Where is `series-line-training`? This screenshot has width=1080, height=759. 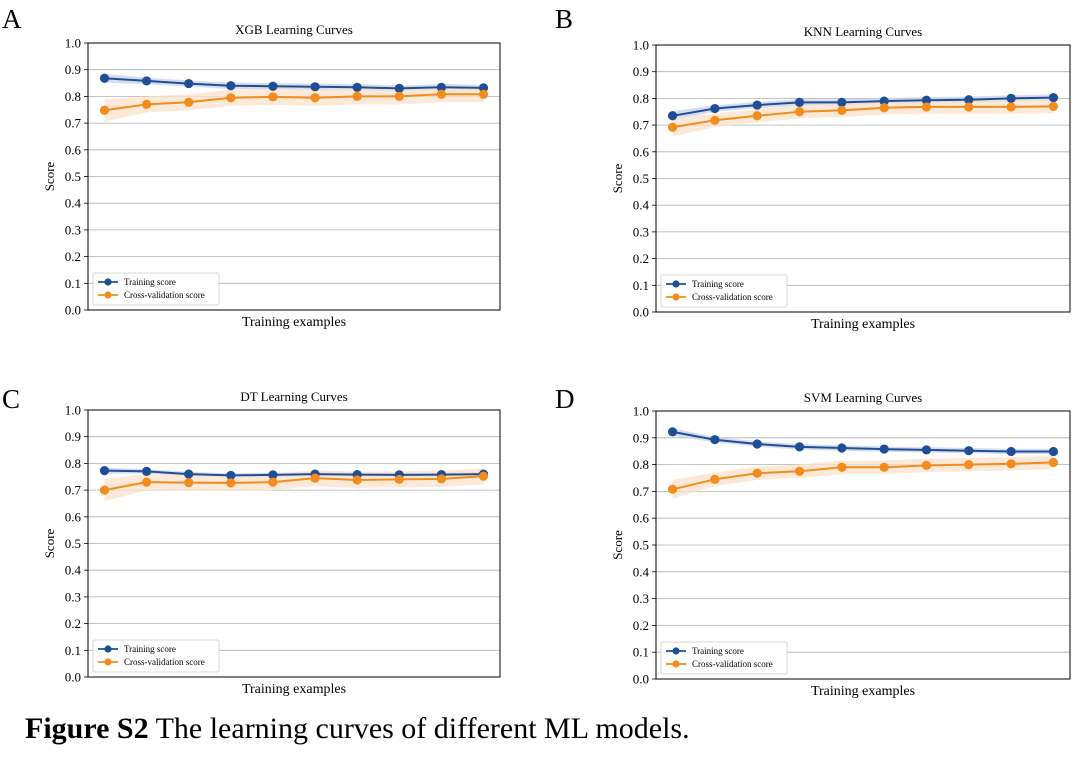 series-line-training is located at coordinates (294, 473).